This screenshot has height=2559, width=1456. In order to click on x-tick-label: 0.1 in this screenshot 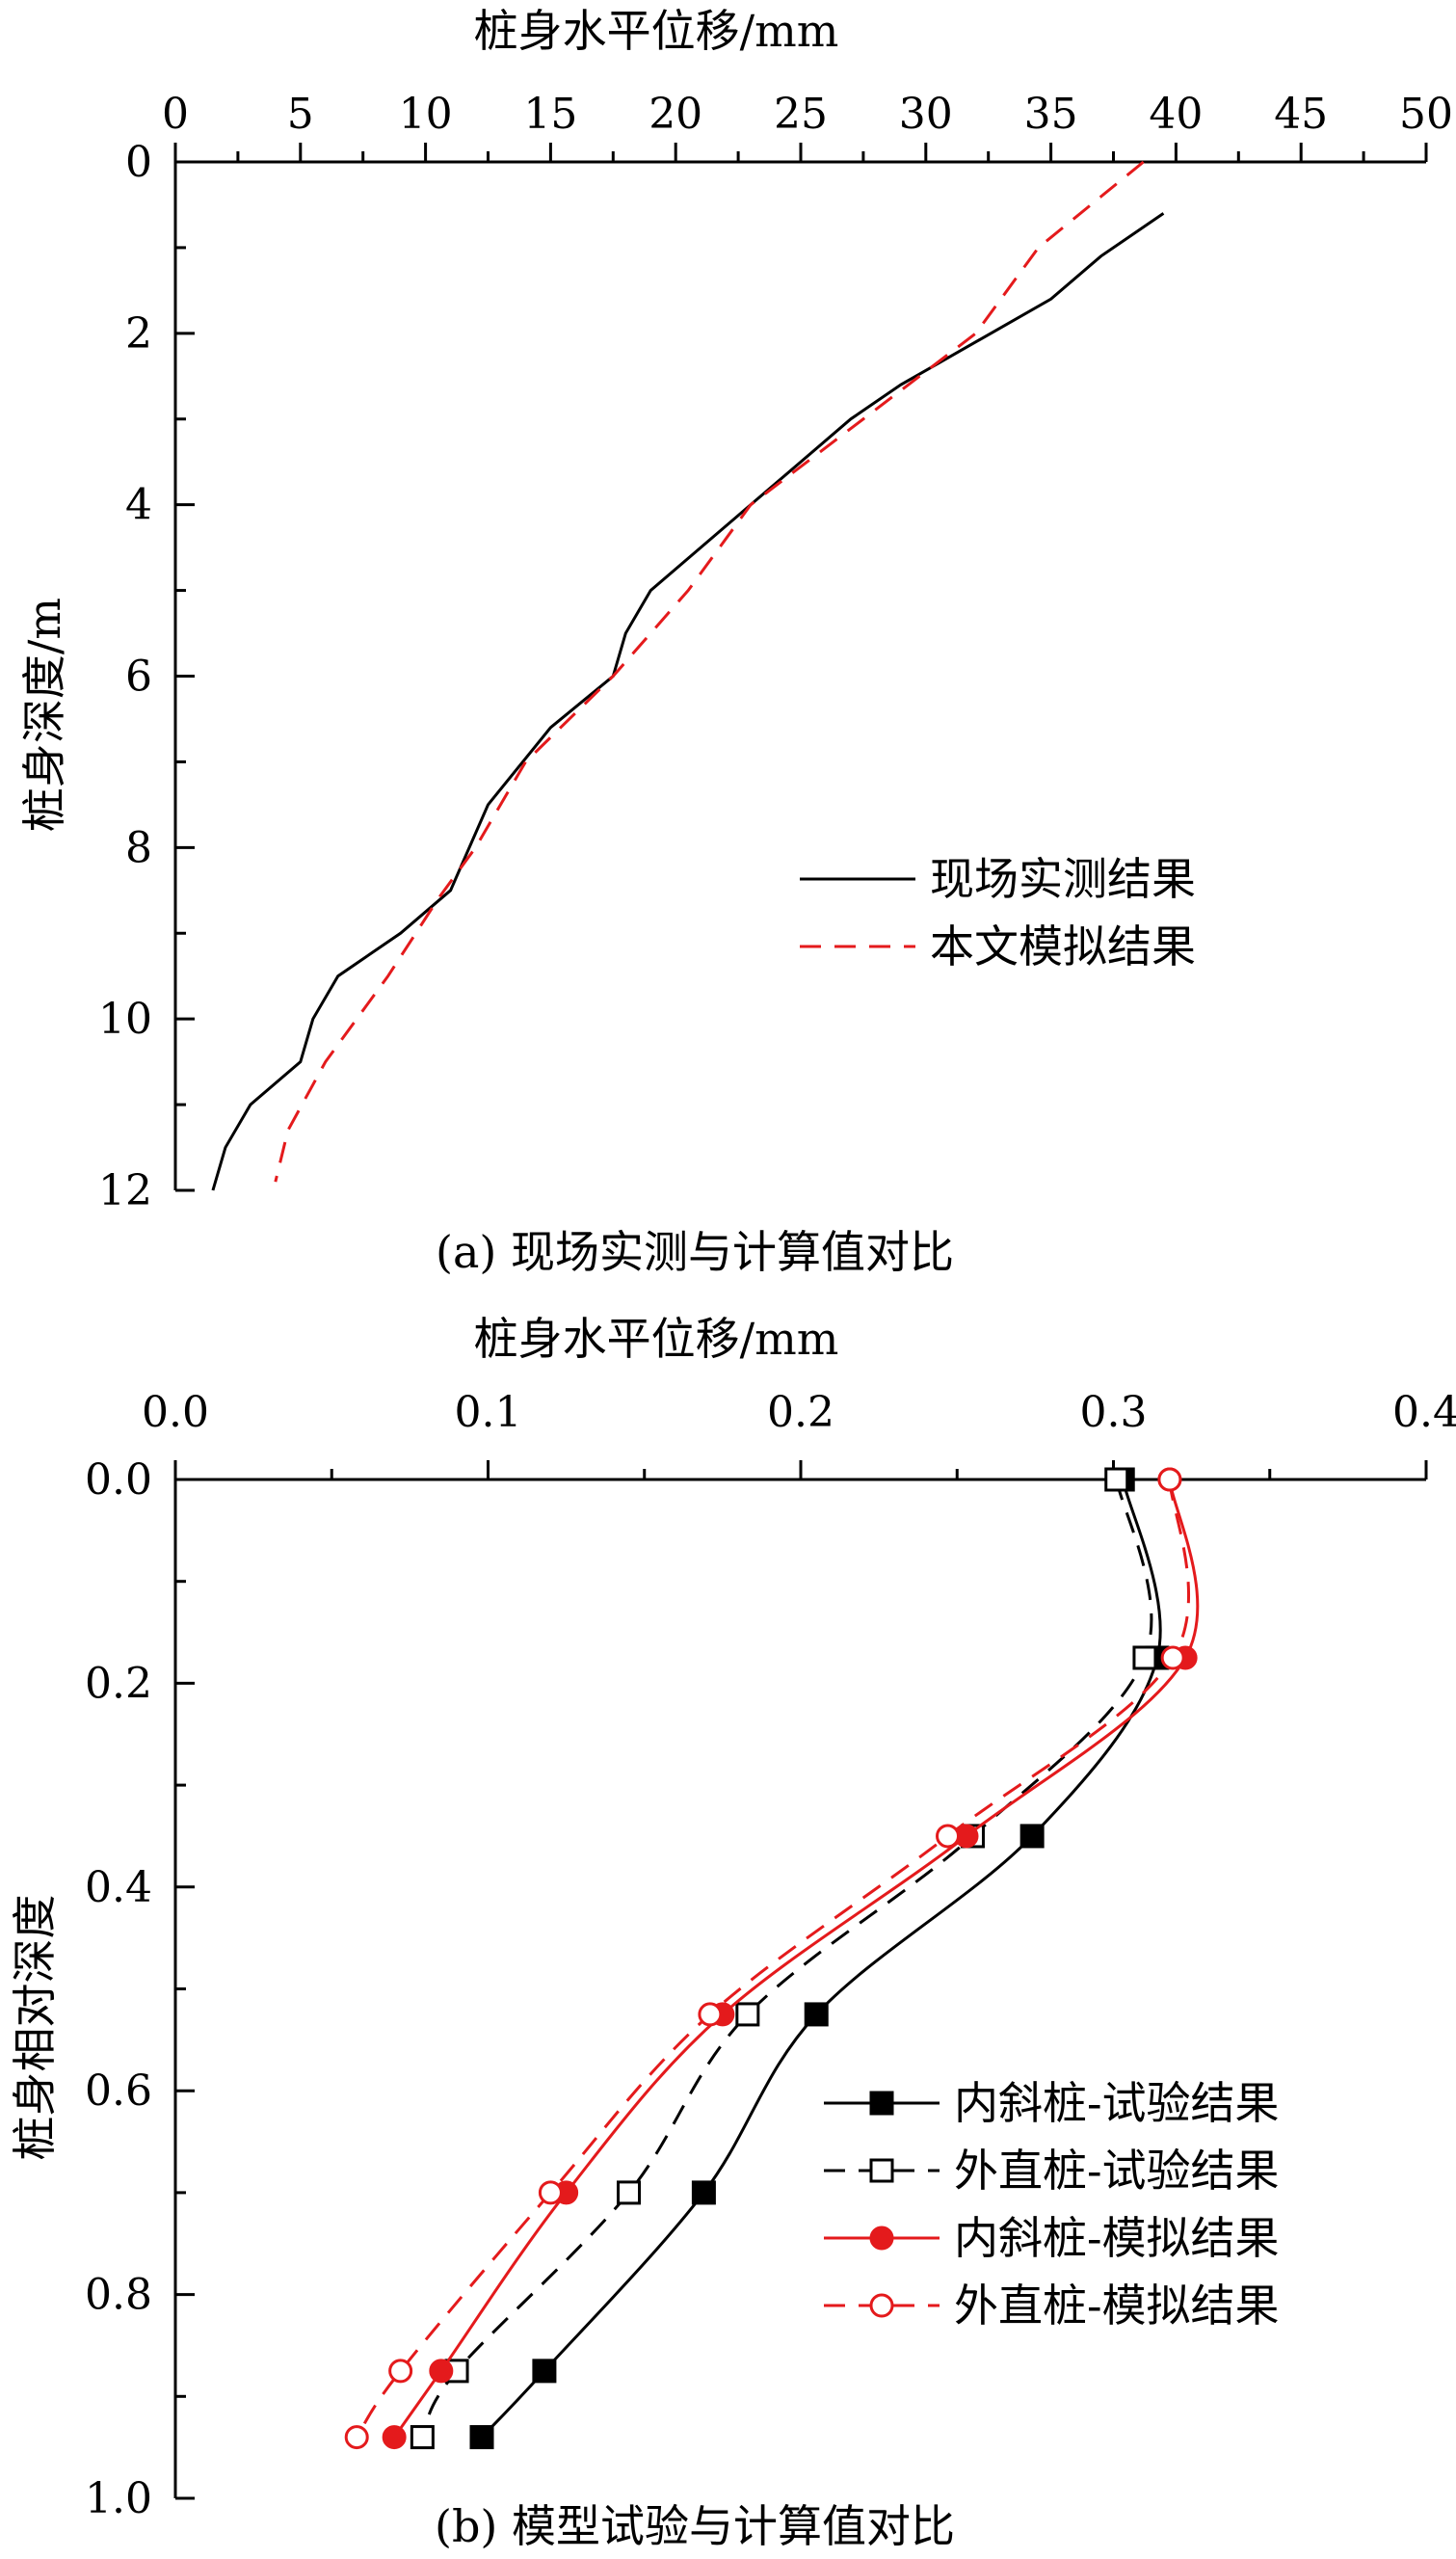, I will do `click(489, 1412)`.